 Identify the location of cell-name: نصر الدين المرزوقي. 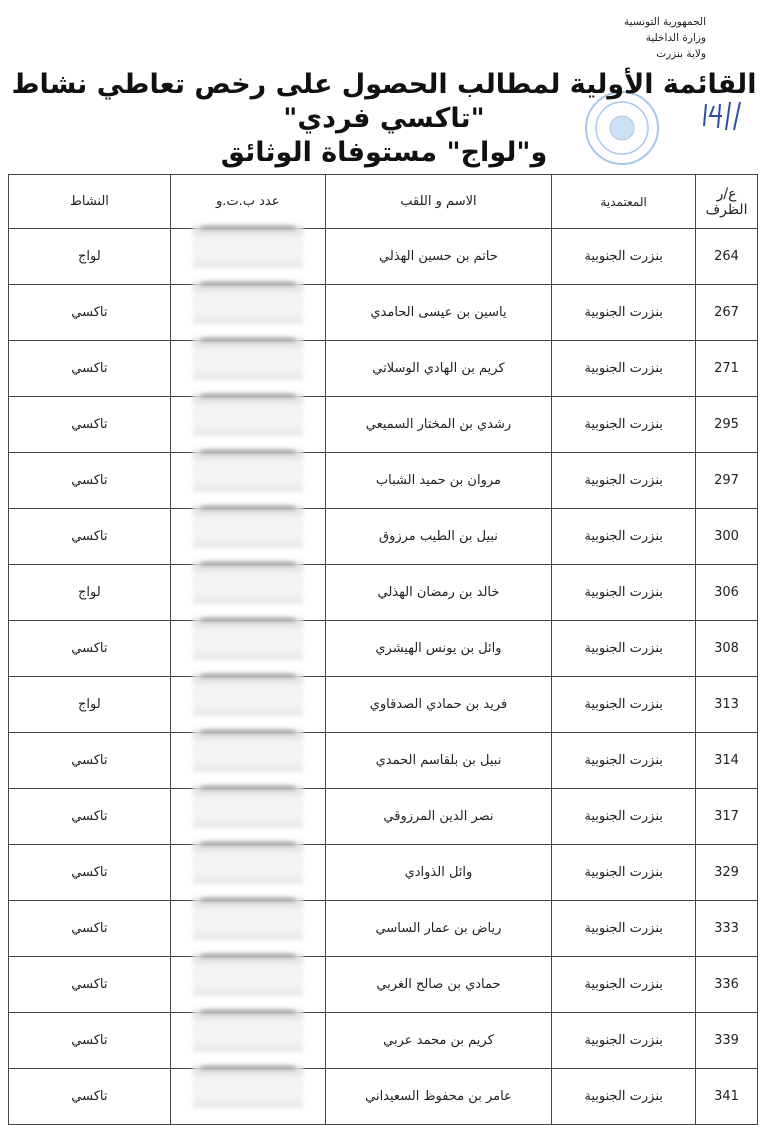
(438, 816).